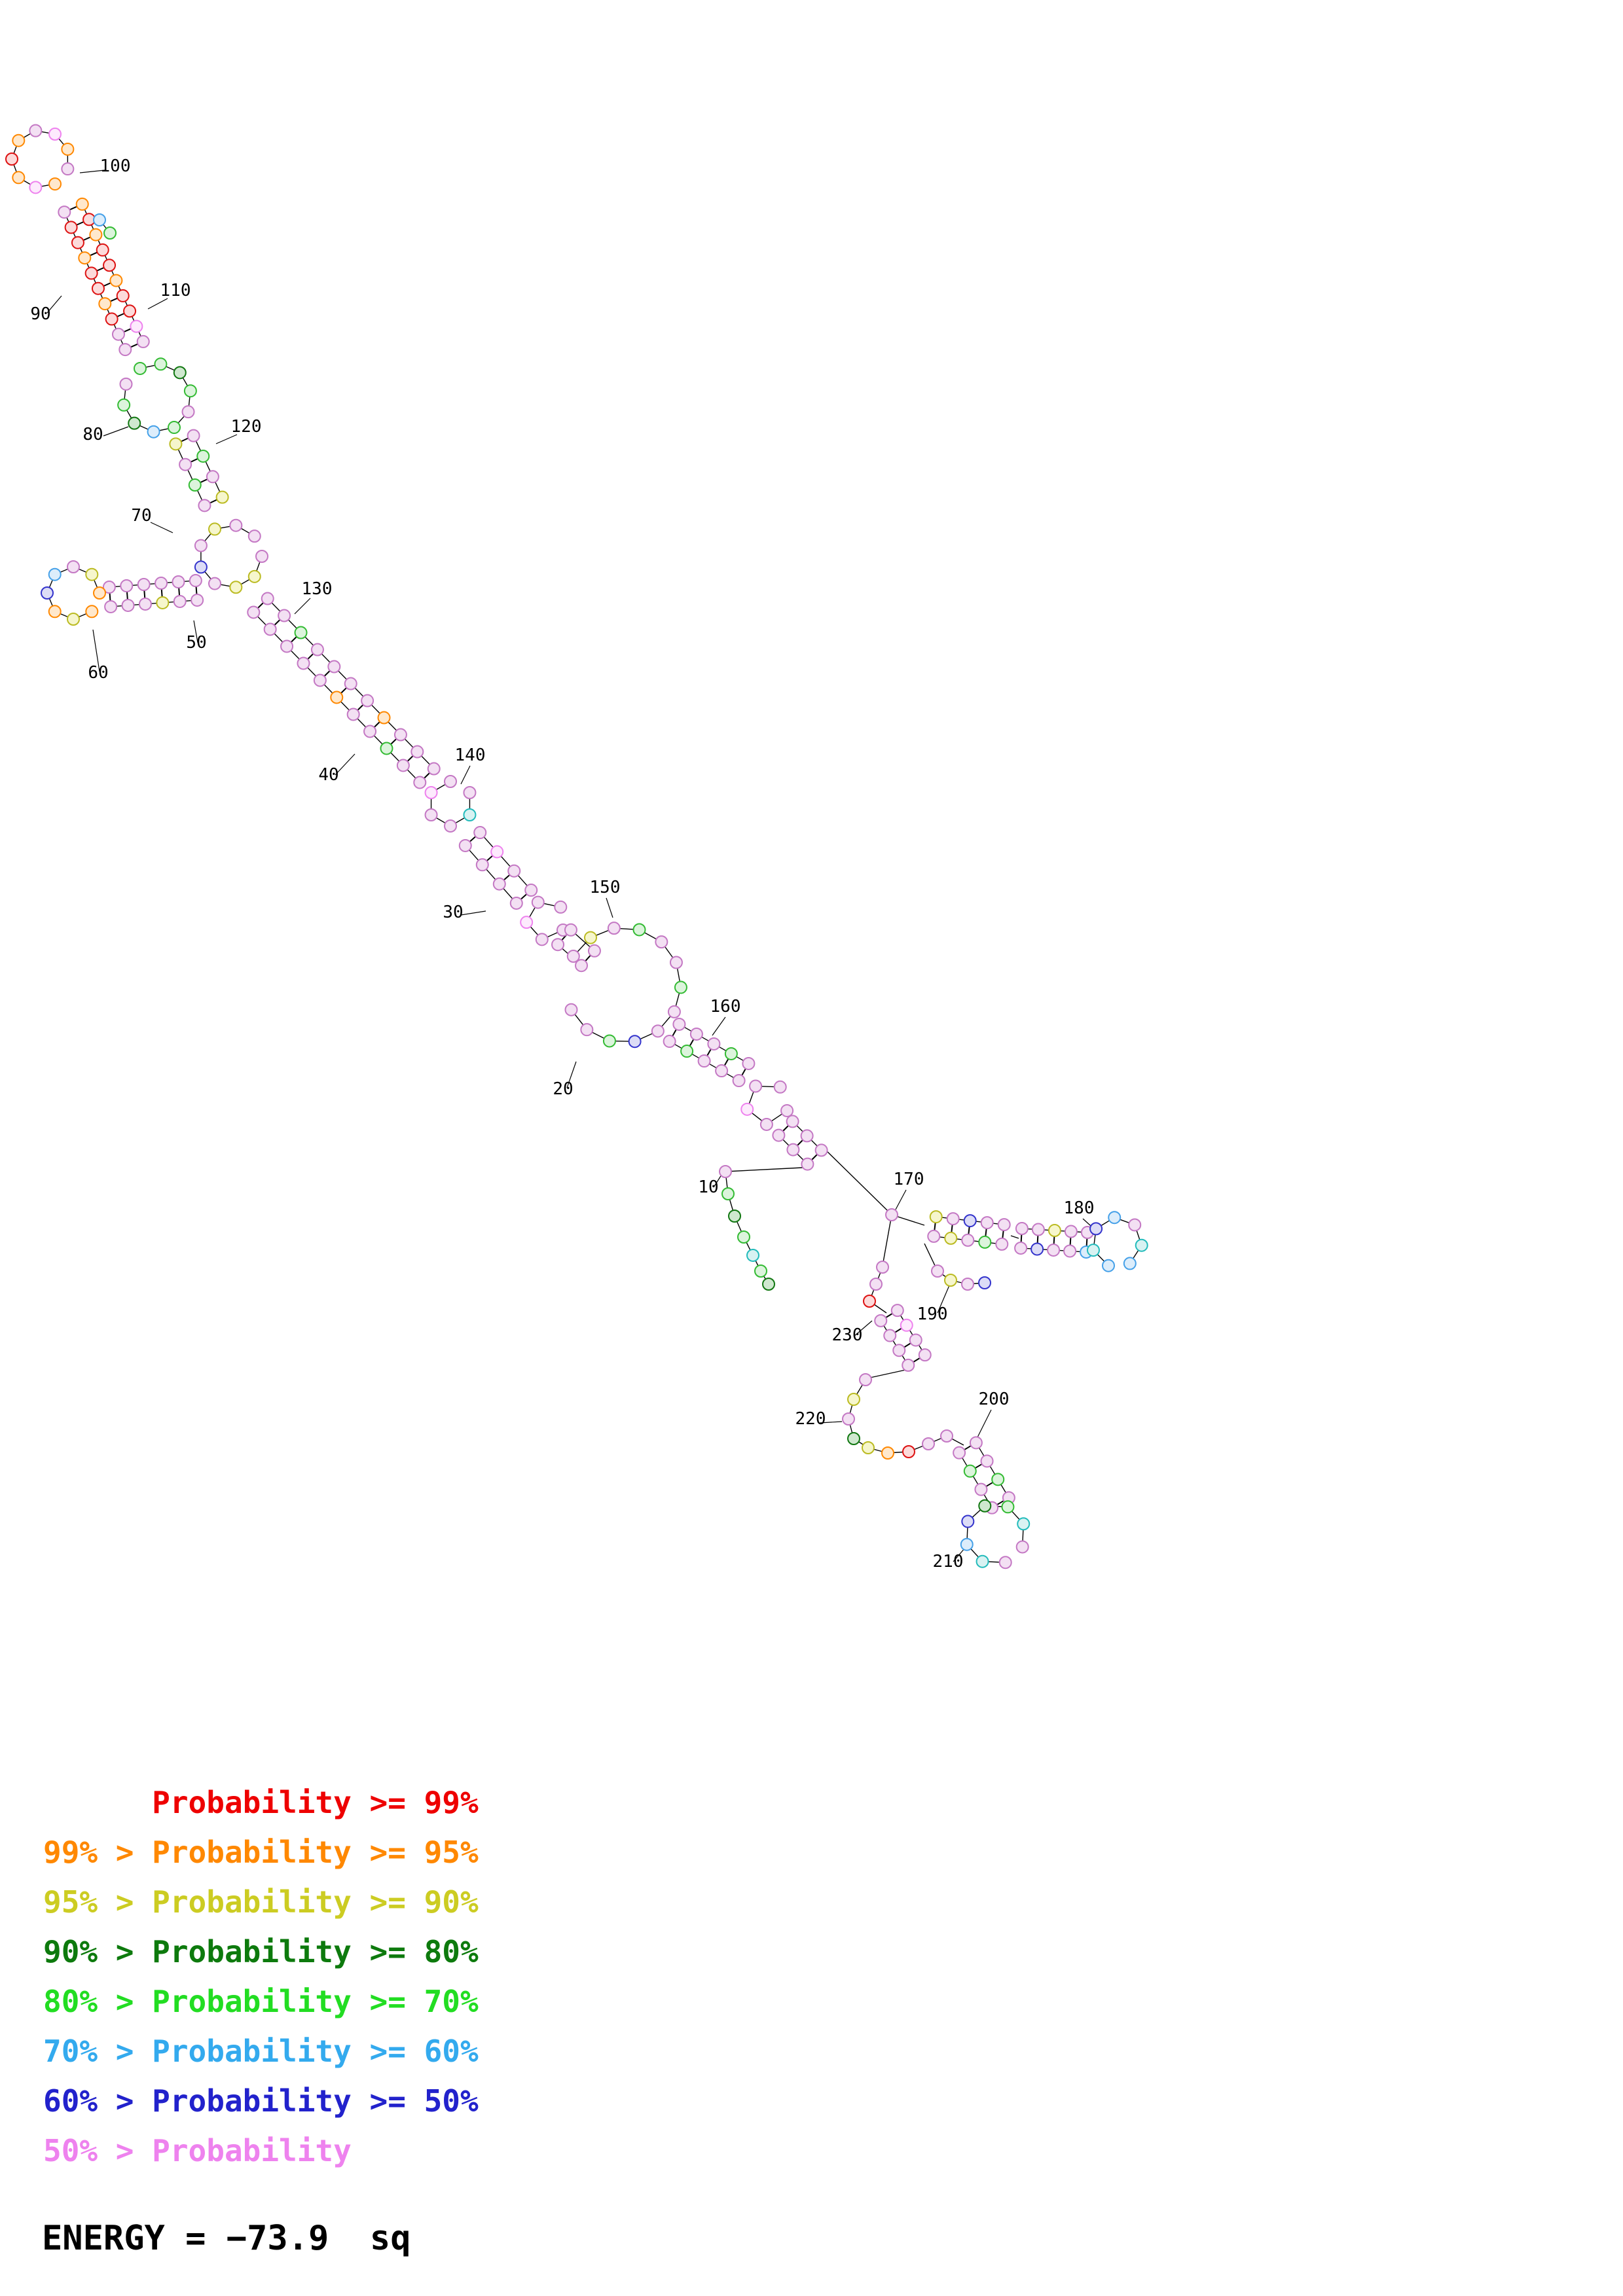 The height and width of the screenshot is (2296, 1623). Describe the element at coordinates (470, 755) in the screenshot. I see `position-label: 140` at that location.